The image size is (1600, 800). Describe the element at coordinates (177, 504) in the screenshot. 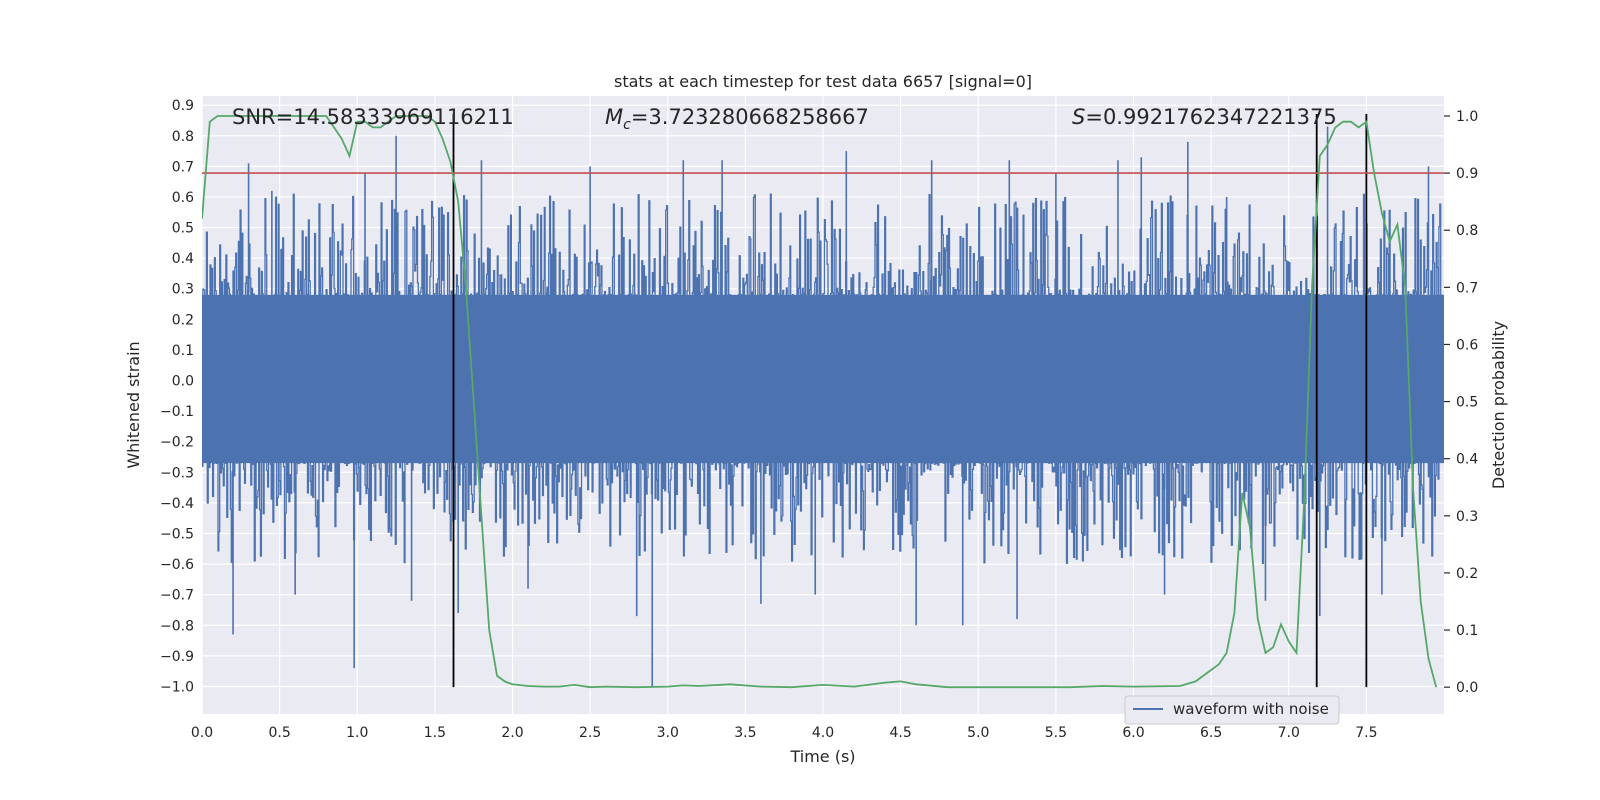

I see `y-left-tick-label: −0.4` at that location.